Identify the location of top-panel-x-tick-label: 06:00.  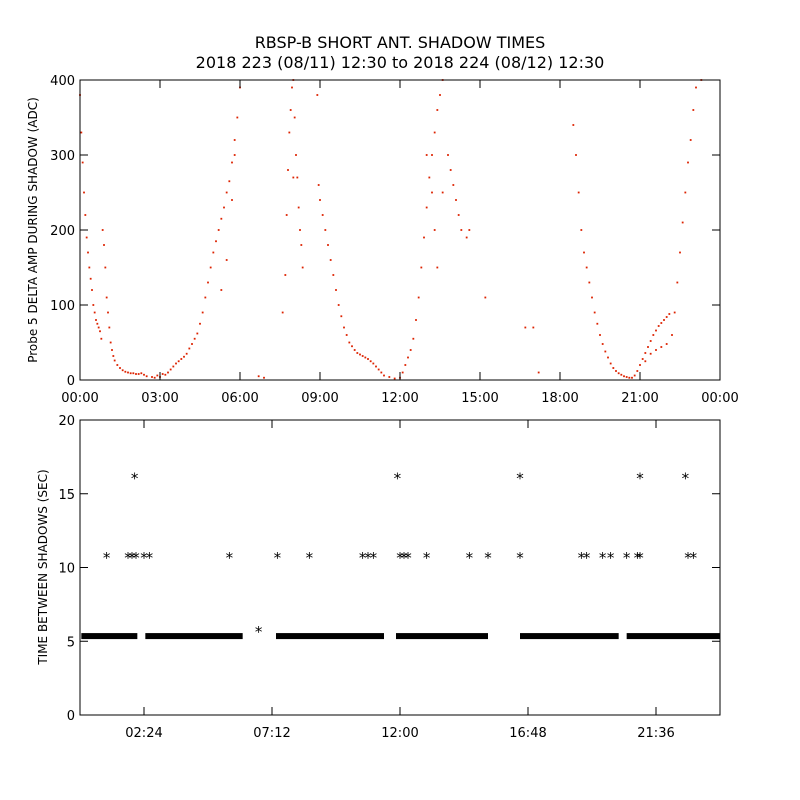
(239, 398).